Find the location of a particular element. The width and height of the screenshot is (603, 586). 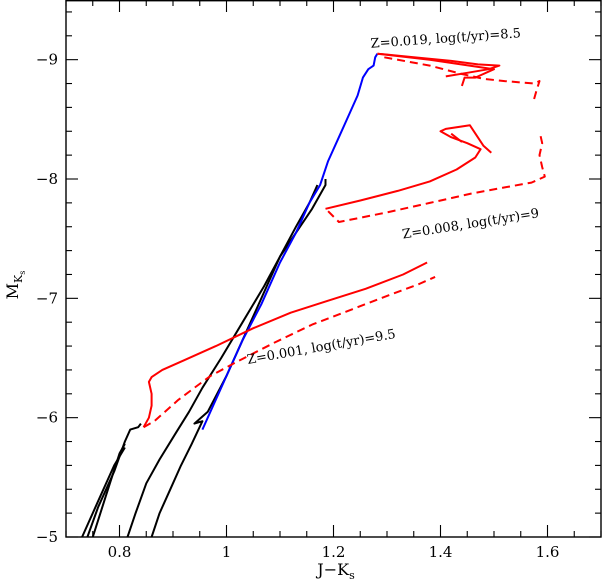

annotation-0: Z=0.019, log(t/yr)=8.5 is located at coordinates (445, 38).